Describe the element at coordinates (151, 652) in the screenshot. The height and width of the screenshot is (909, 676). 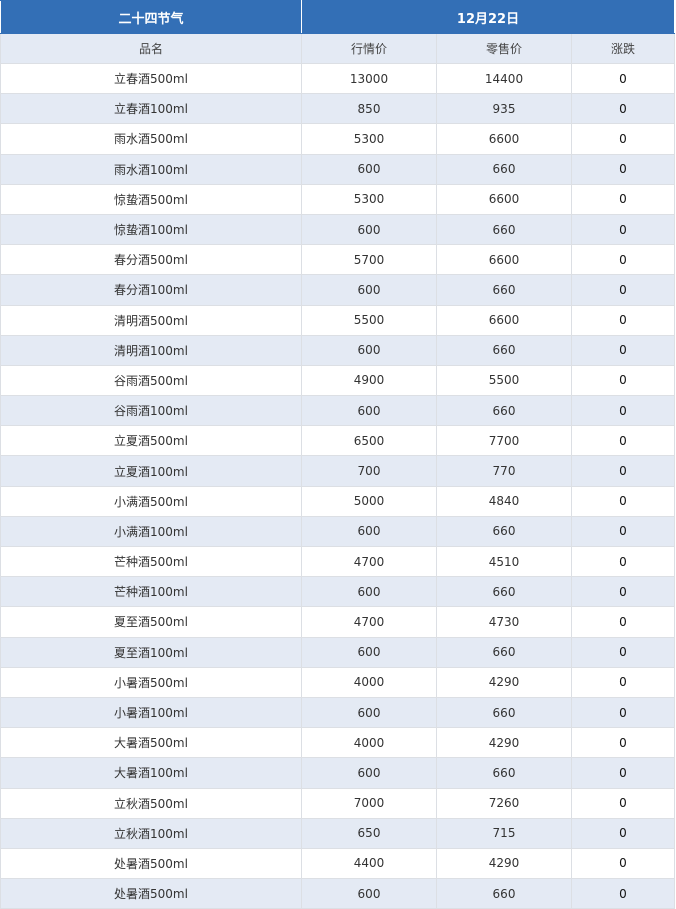
I see `product-name-cell: 夏至酒100ml` at that location.